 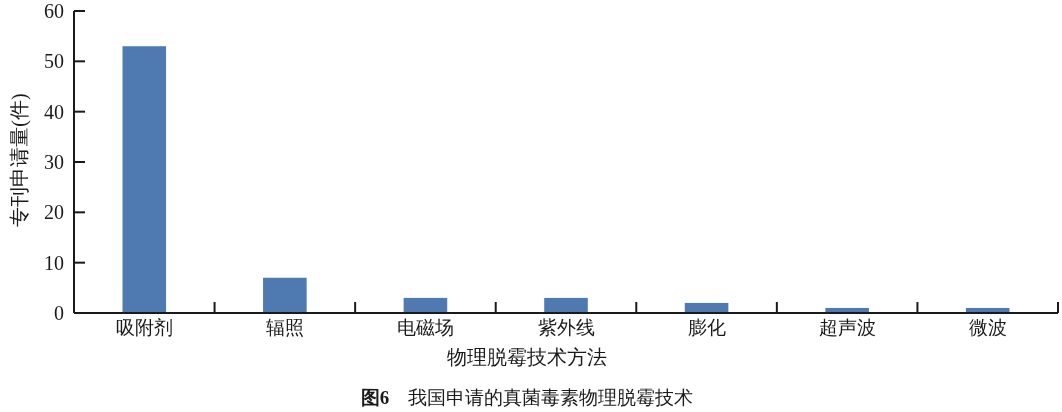 I want to click on x-tick-label: 吸附剂, so click(x=144, y=327).